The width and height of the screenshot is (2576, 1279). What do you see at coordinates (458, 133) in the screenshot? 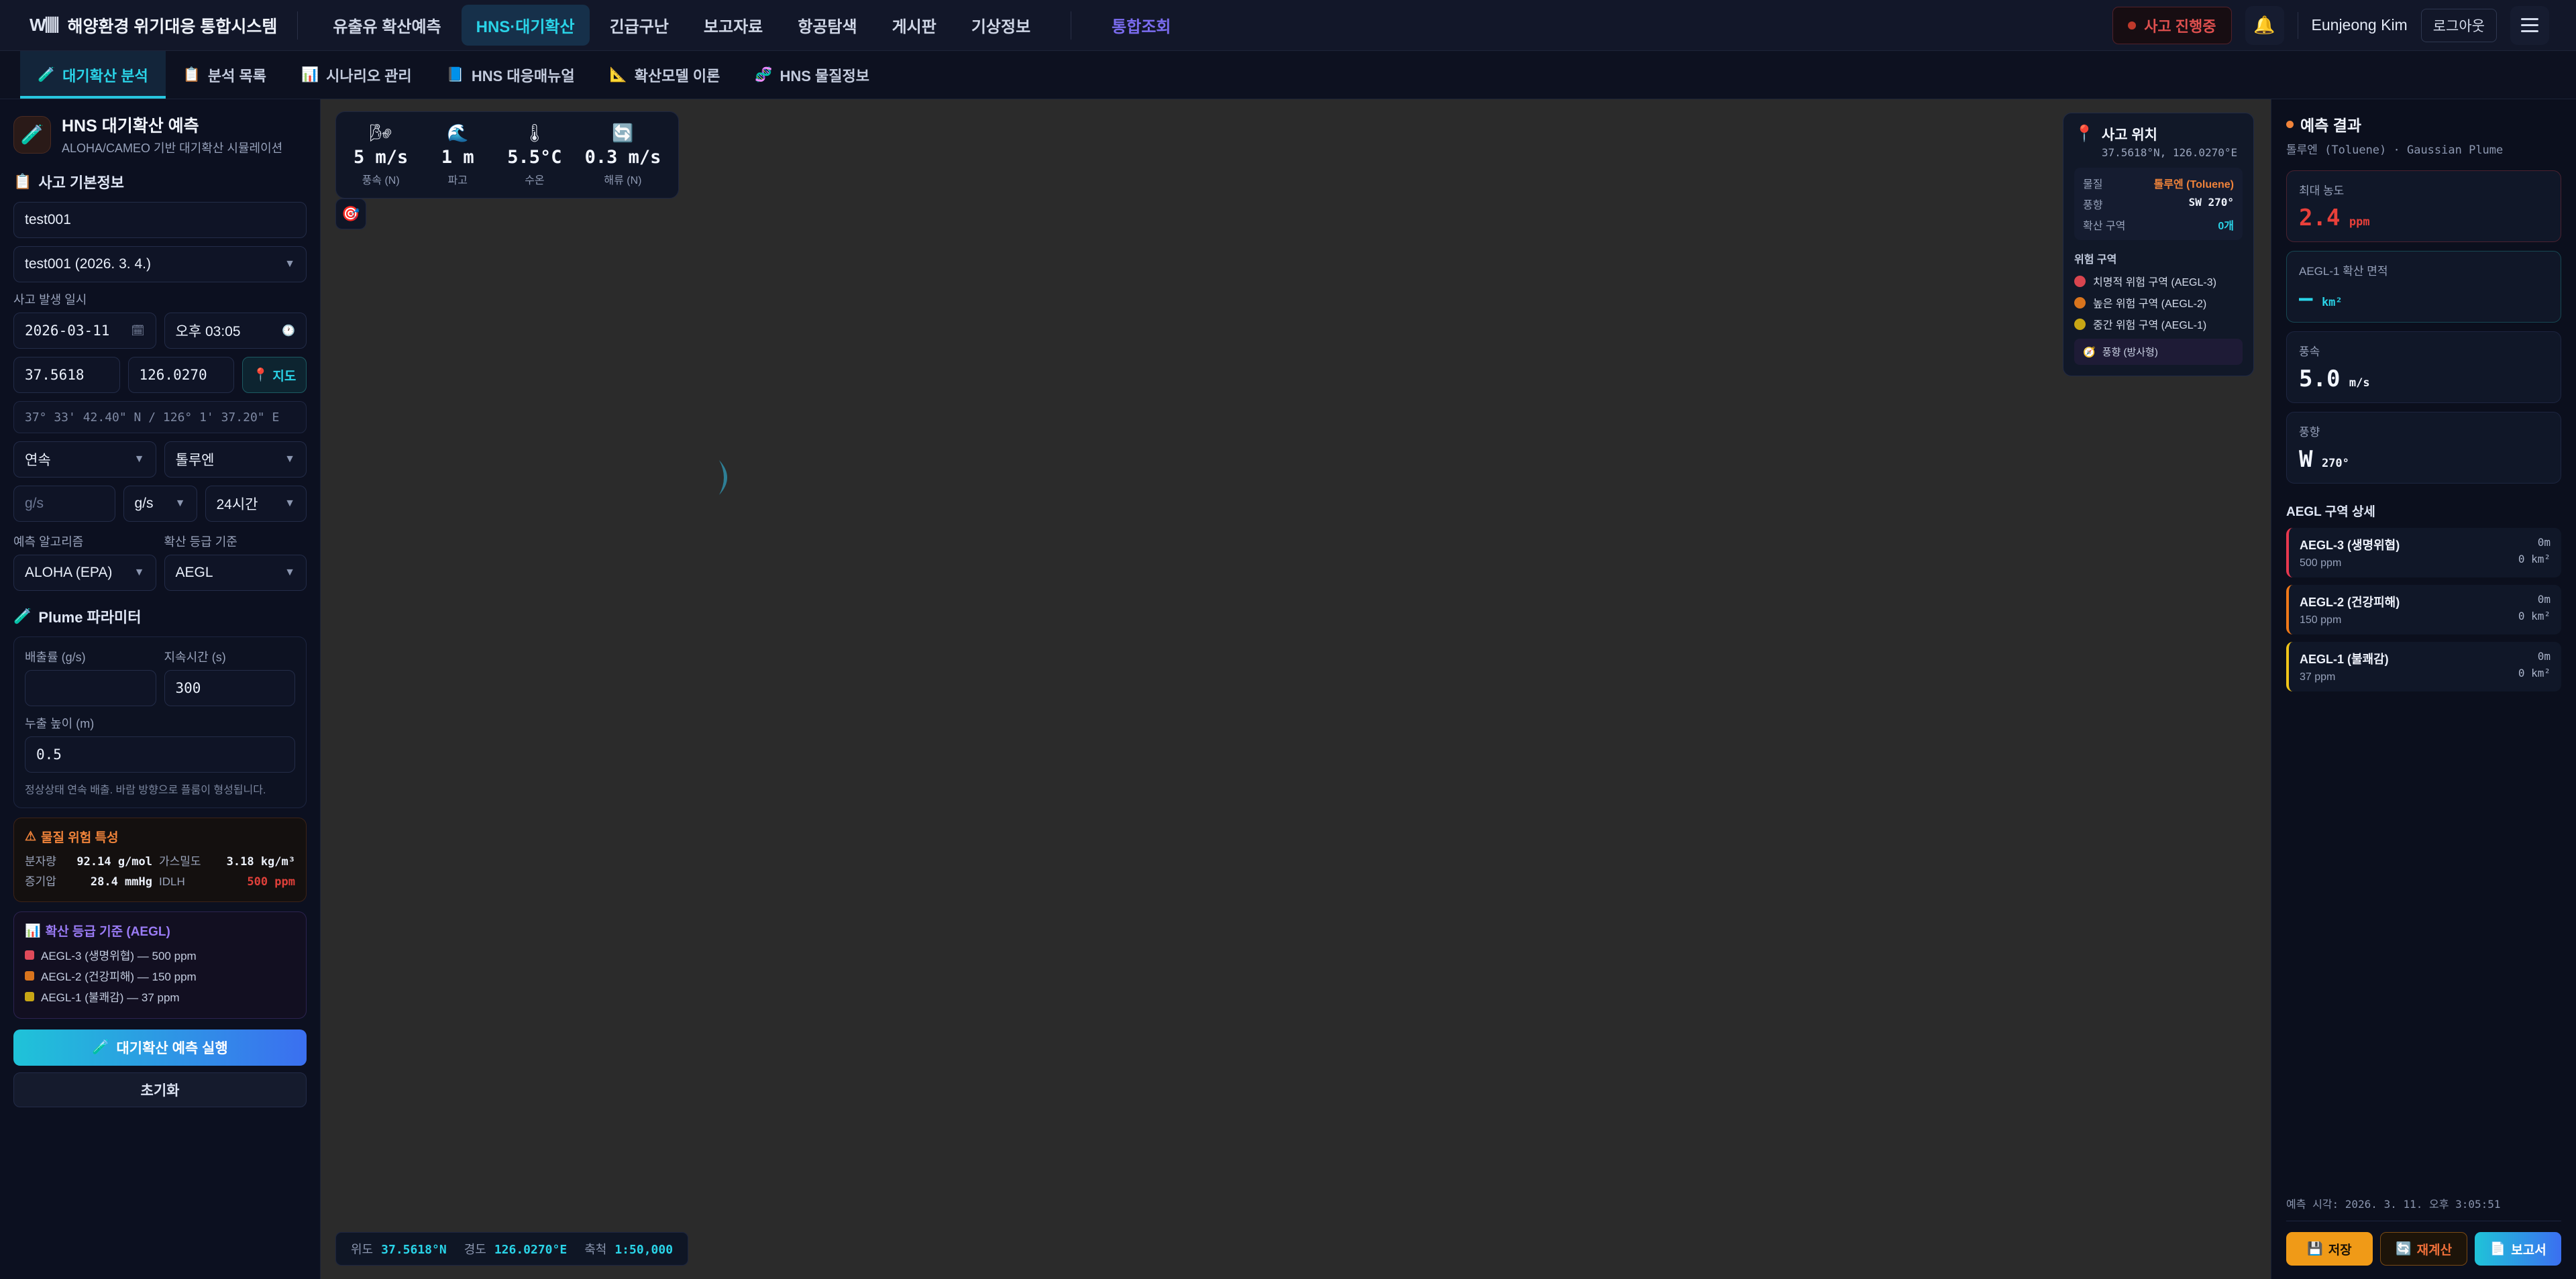
I see `wave-icon: 🌊` at bounding box center [458, 133].